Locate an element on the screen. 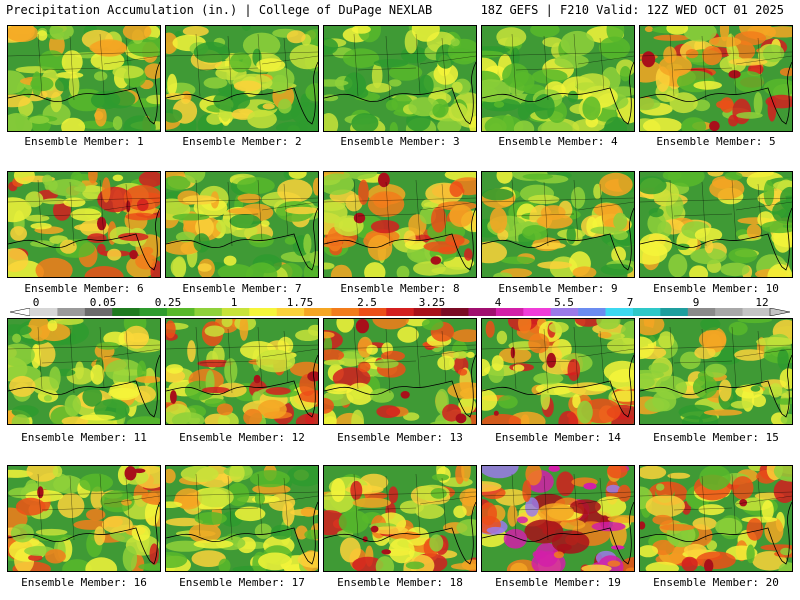  colorbar-tick-label: 3.25 is located at coordinates (432, 302).